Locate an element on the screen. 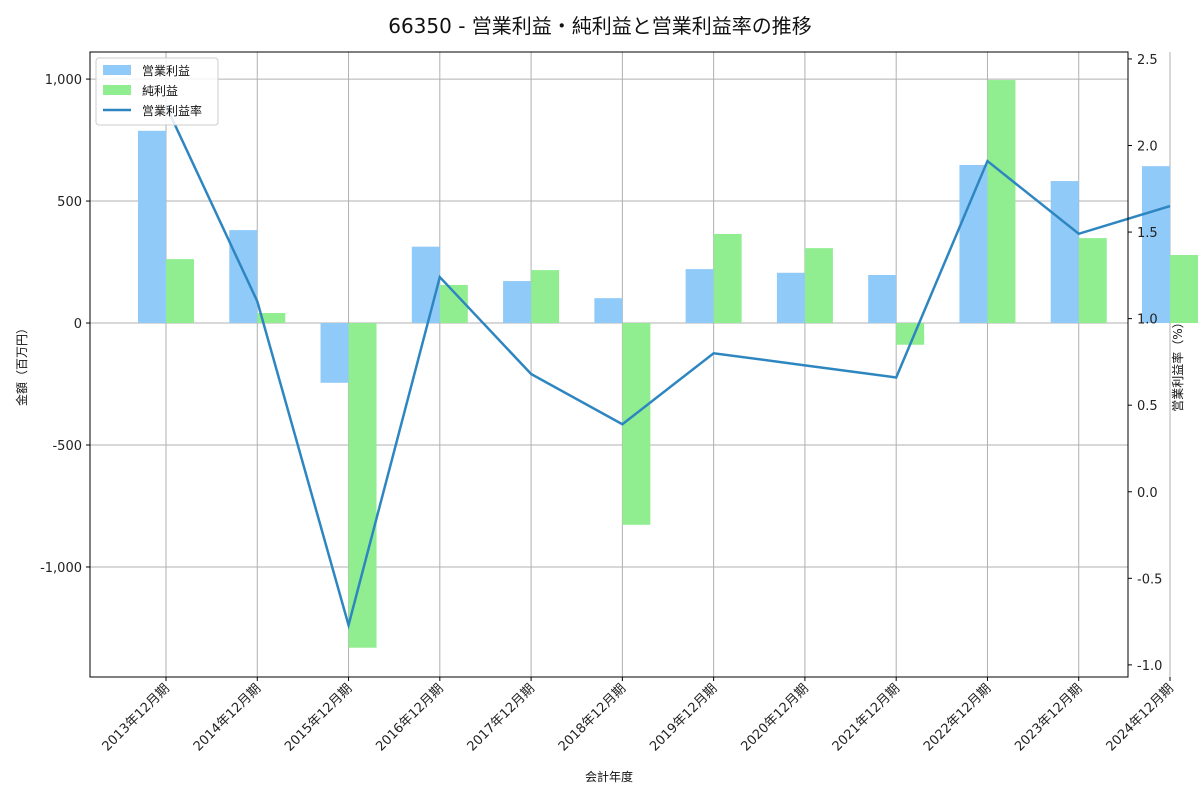 This screenshot has height=800, width=1200. left-axis-ticks: 1,000 500 0 -500 -1,000 is located at coordinates (65, 324).